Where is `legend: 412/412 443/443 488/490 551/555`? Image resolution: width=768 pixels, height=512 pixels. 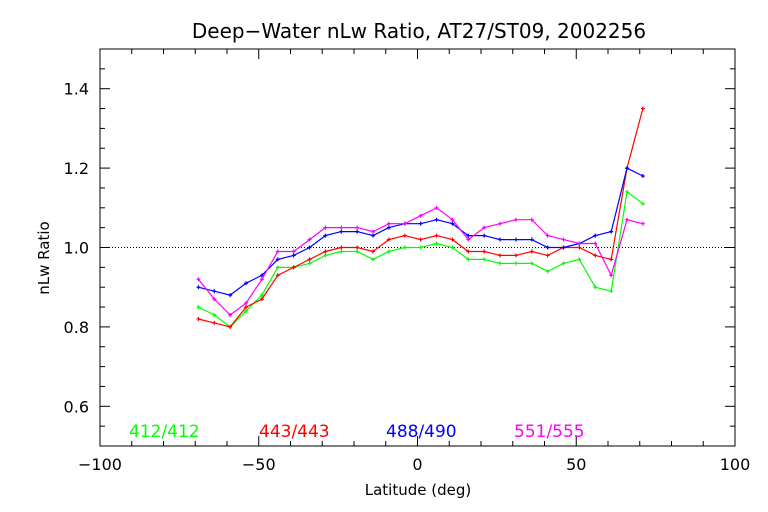 legend: 412/412 443/443 488/490 551/555 is located at coordinates (357, 432).